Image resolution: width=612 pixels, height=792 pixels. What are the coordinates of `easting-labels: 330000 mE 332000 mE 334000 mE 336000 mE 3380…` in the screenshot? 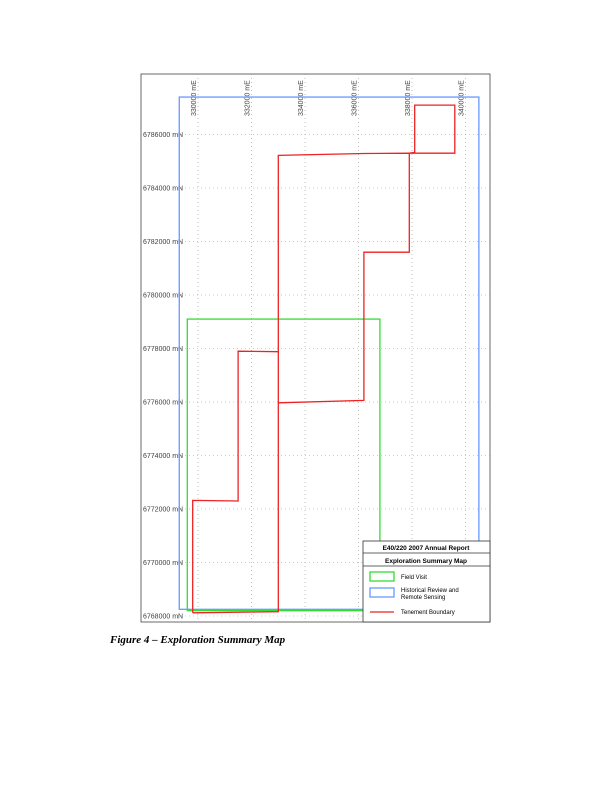 It's located at (328, 98).